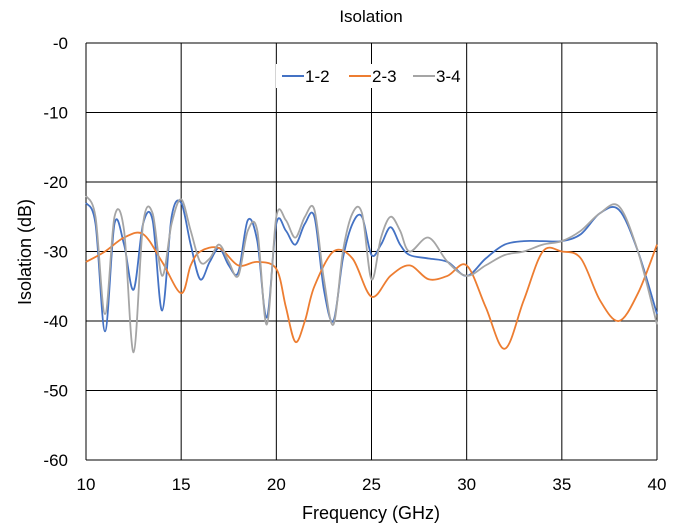 The height and width of the screenshot is (527, 685). Describe the element at coordinates (55, 113) in the screenshot. I see `y-tick-label: -10` at that location.